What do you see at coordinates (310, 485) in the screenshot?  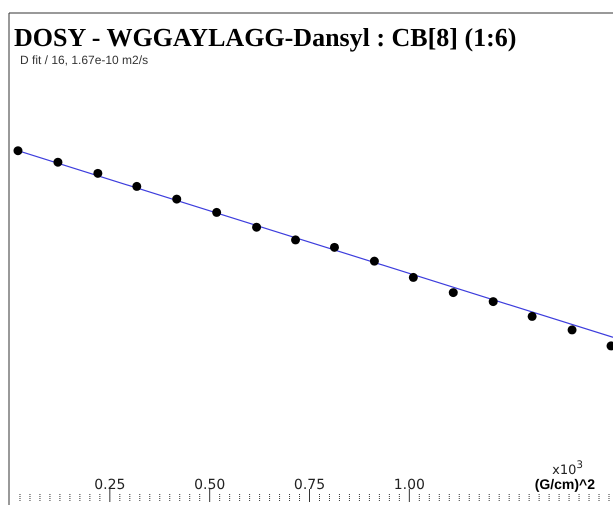 I see `x-tick-label: 0.75` at bounding box center [310, 485].